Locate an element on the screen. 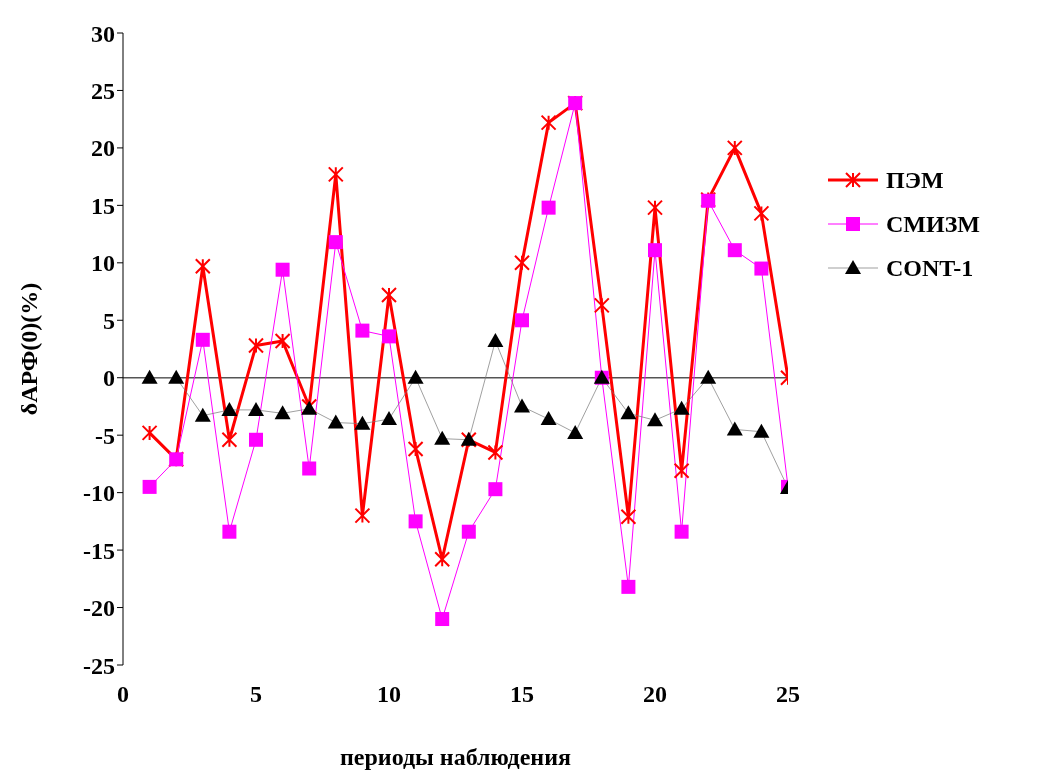 This screenshot has height=783, width=1050. y-tick-label: 25 is located at coordinates (103, 90).